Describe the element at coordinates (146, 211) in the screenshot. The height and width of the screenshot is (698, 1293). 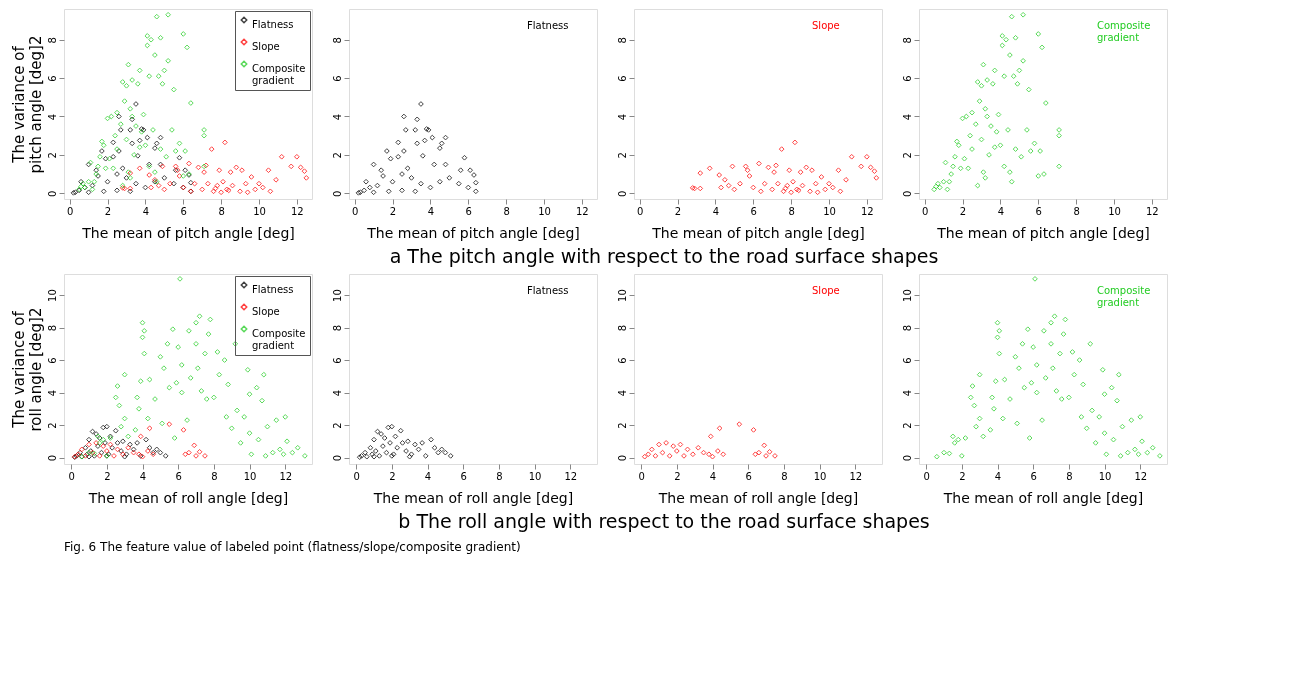
I see `x-tick-label: 4` at that location.